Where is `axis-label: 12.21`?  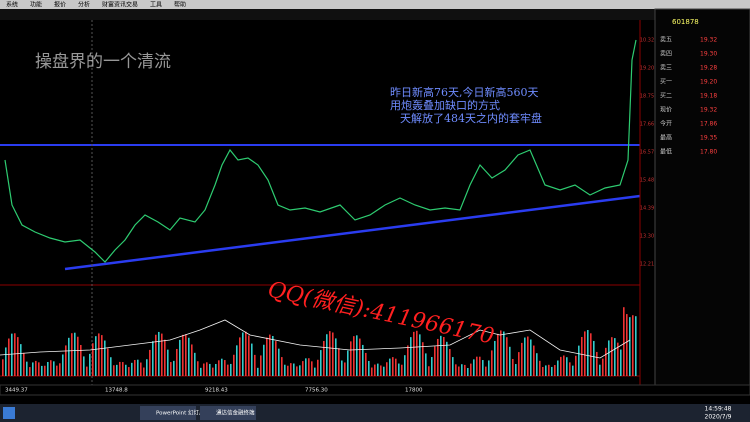
axis-label: 12.21 is located at coordinates (647, 265).